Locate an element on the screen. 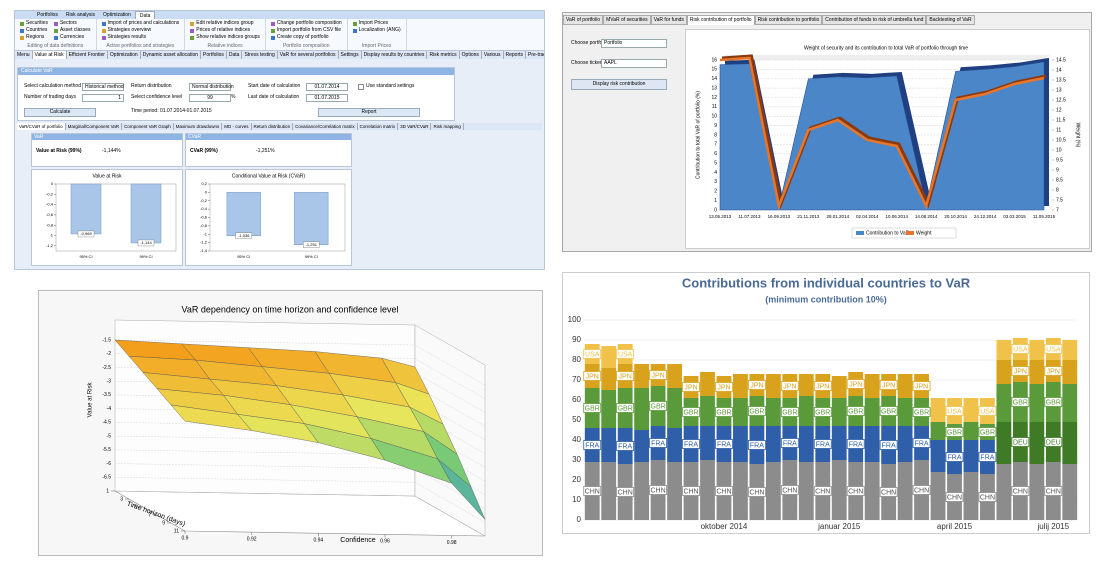 The image size is (1098, 563). icon is located at coordinates (22, 37).